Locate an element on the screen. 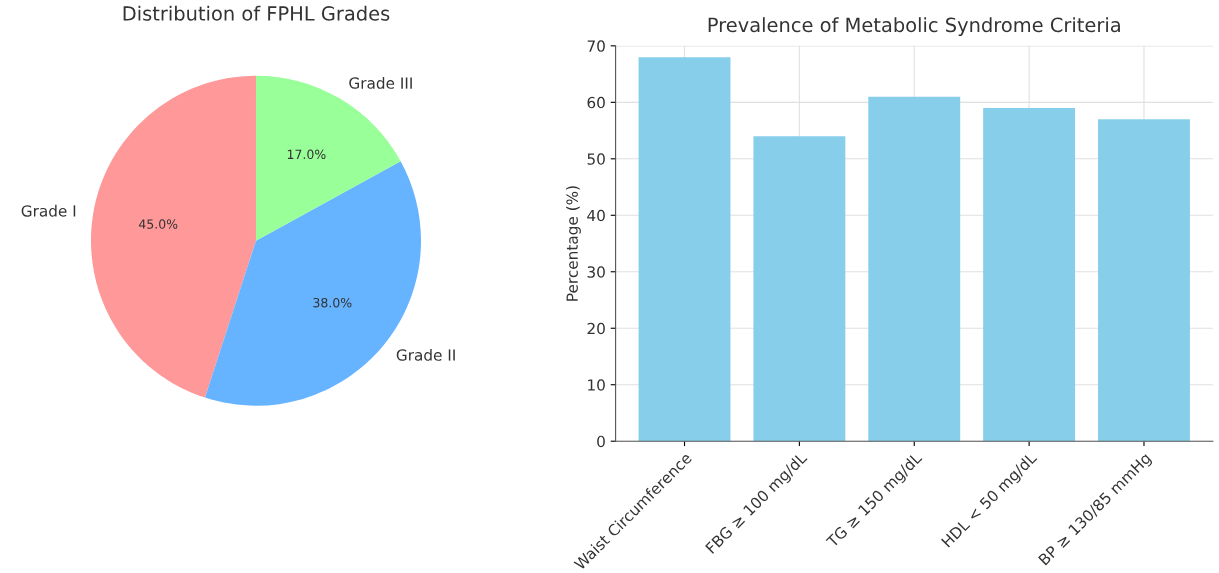  slice-label: Grade II is located at coordinates (425, 354).